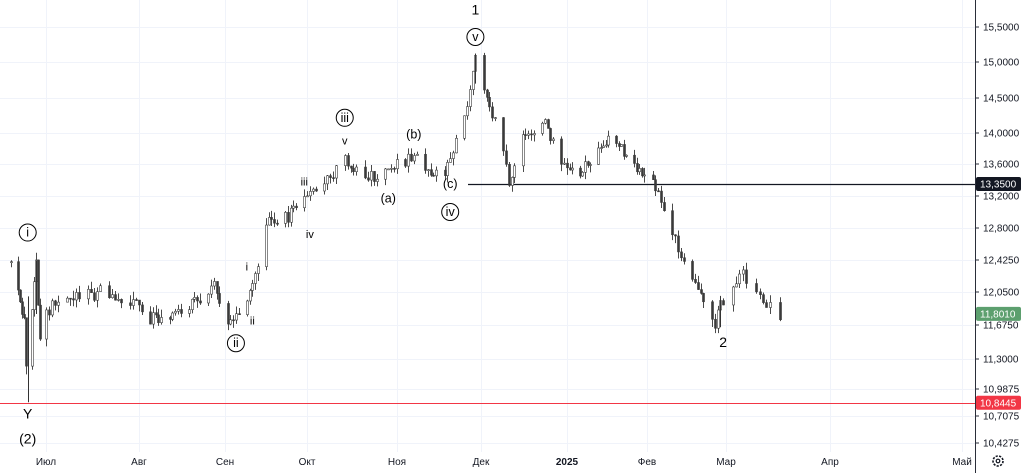  What do you see at coordinates (450, 184) in the screenshot?
I see `wave-label: (c)` at bounding box center [450, 184].